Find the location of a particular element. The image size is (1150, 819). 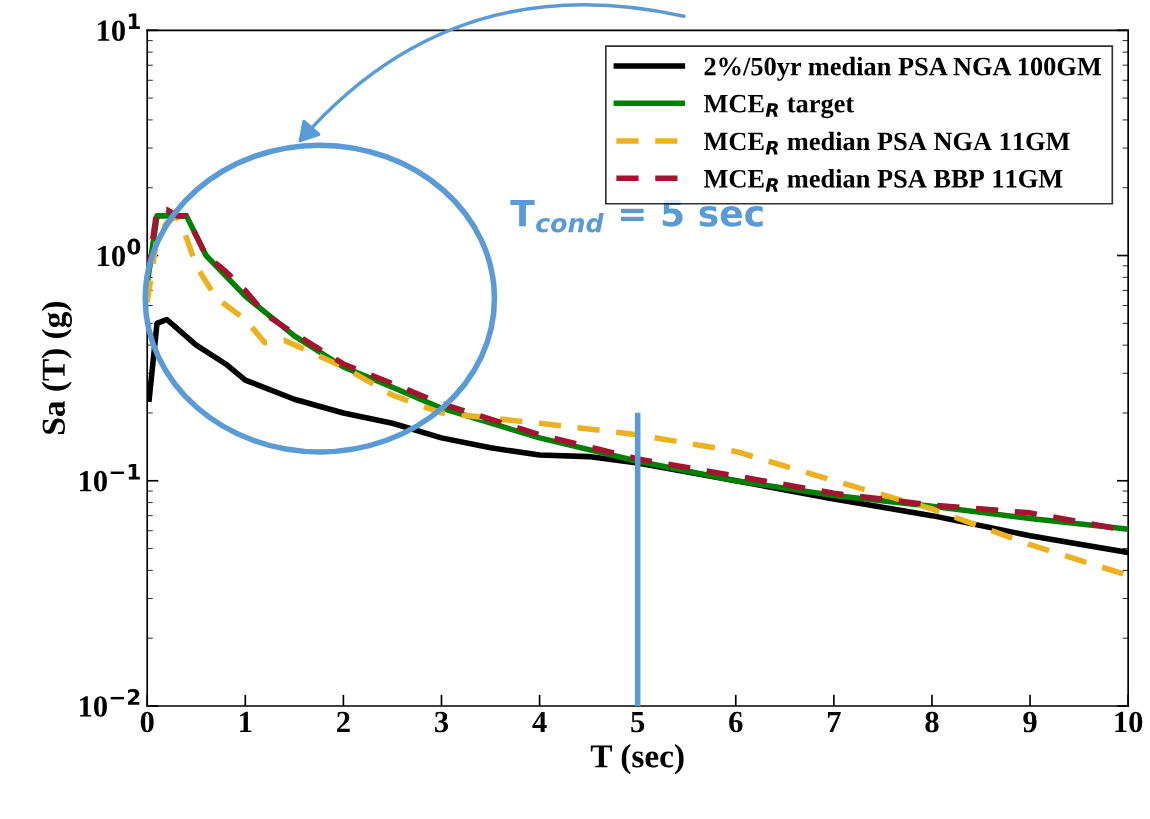

x-tick-label: 1 is located at coordinates (246, 722).